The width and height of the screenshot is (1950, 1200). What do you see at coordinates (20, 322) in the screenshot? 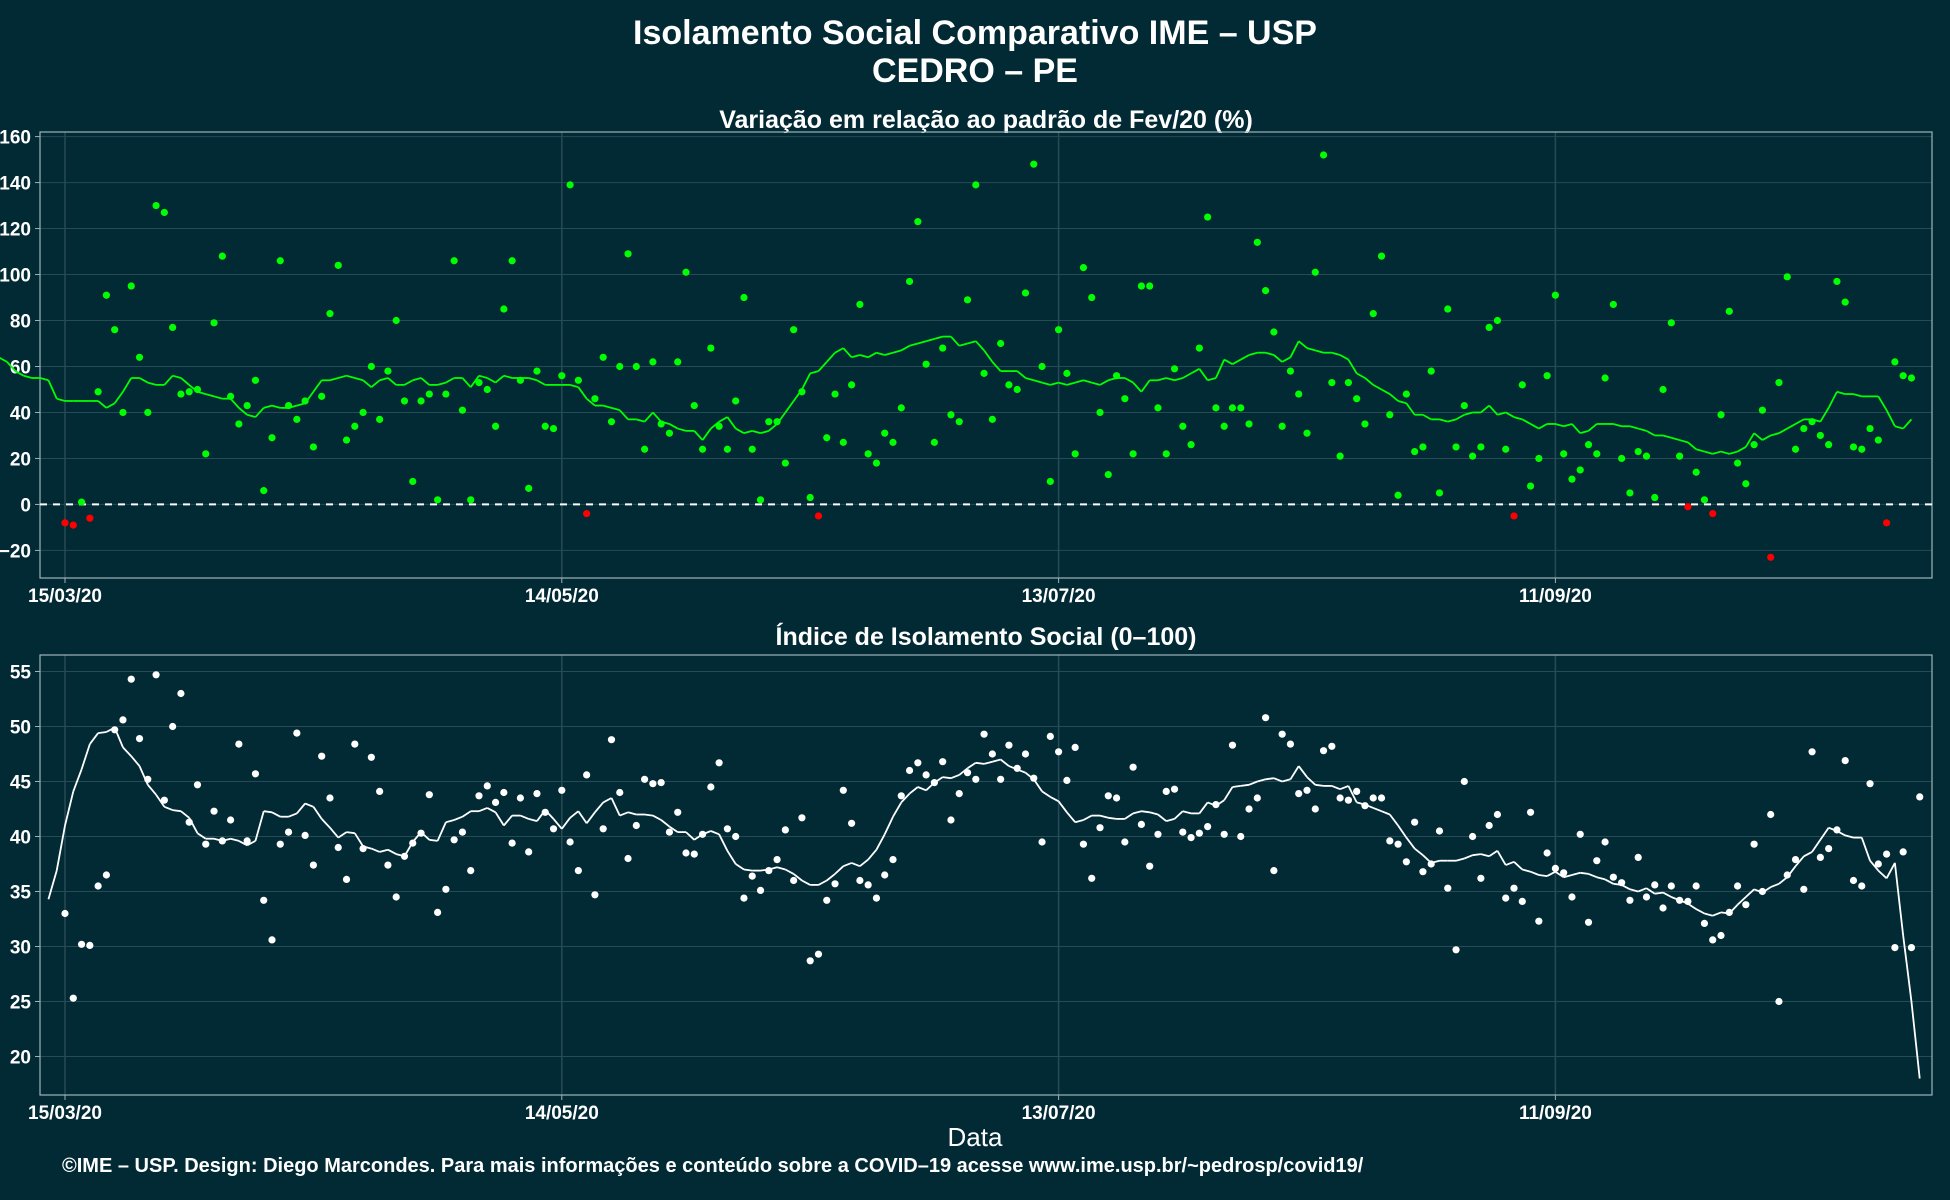
I see `y-tick-label: 80` at bounding box center [20, 322].